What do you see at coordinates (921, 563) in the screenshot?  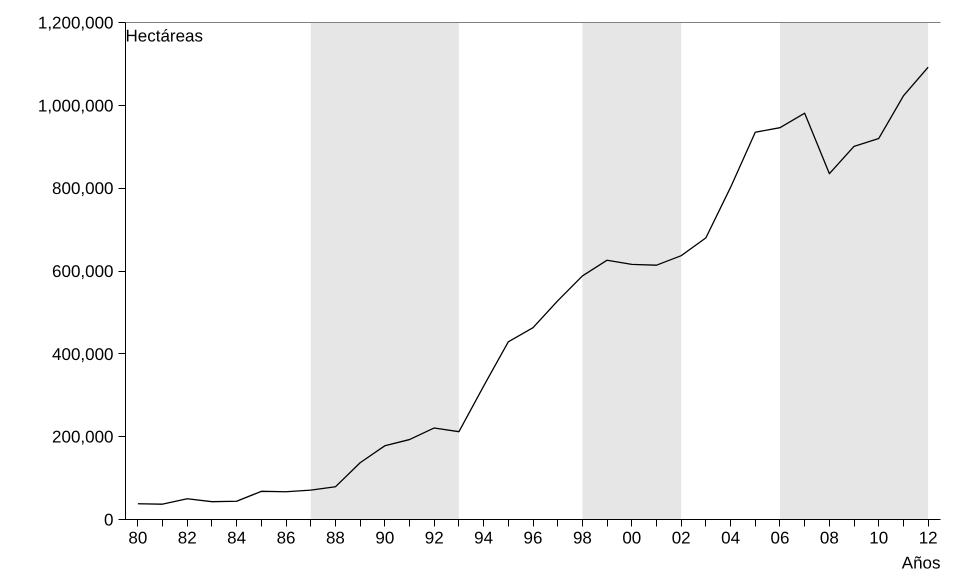 I see `x-axis-title: Años` at bounding box center [921, 563].